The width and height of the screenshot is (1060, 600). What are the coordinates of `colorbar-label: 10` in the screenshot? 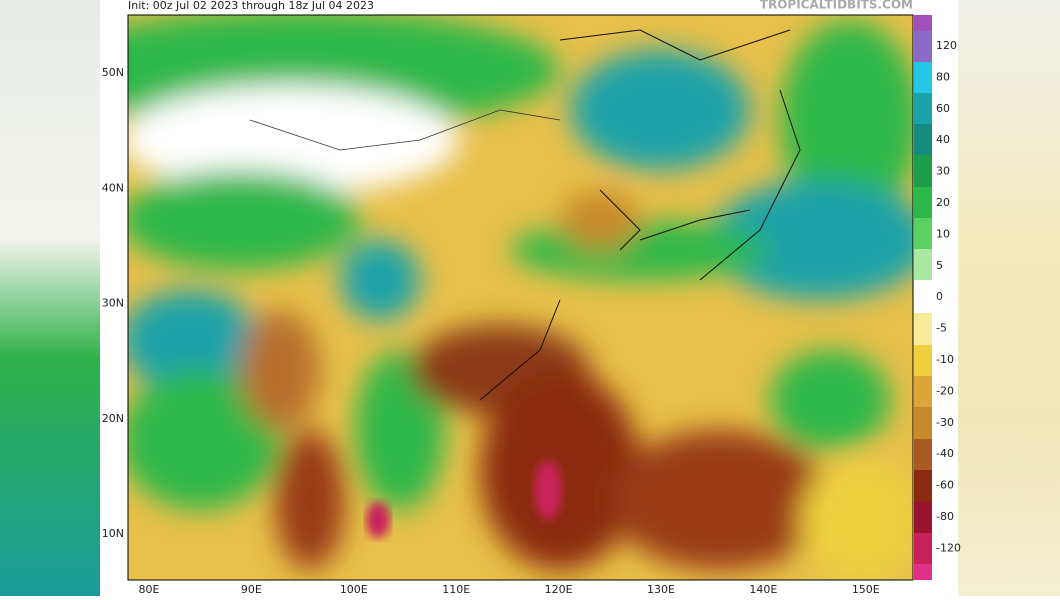 It's located at (943, 233).